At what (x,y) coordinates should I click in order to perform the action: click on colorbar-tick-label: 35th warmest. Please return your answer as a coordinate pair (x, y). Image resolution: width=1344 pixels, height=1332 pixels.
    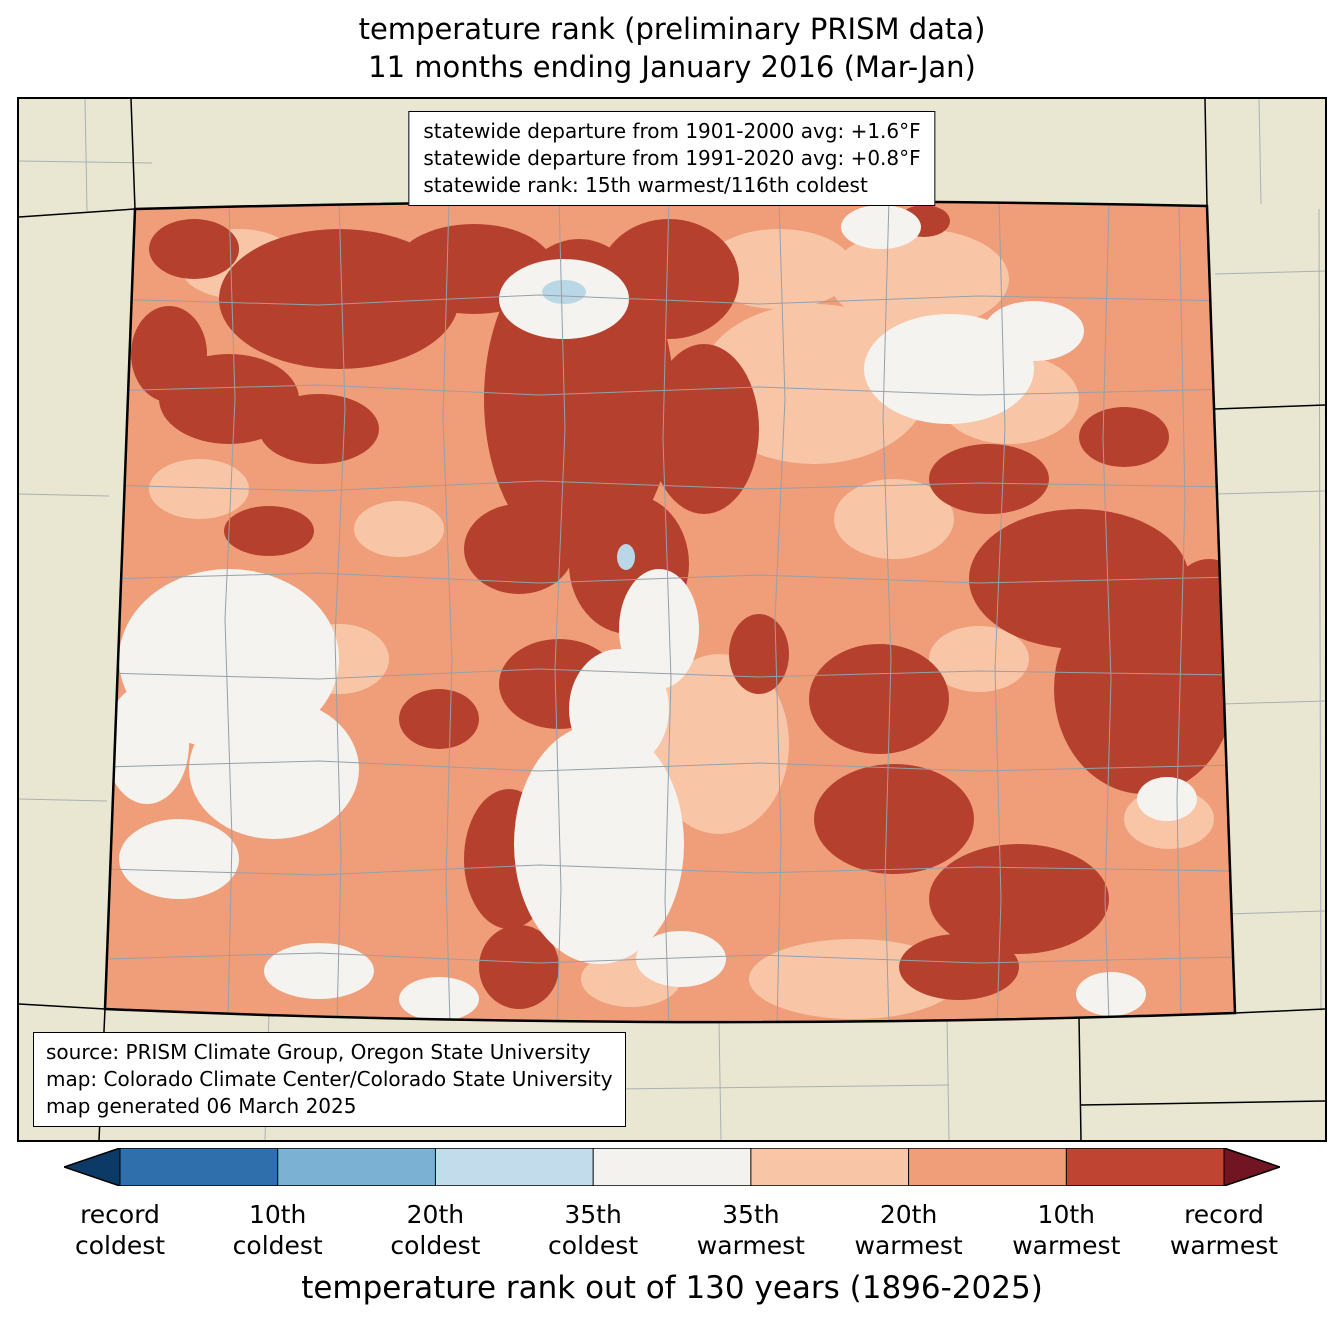
    Looking at the image, I should click on (750, 1230).